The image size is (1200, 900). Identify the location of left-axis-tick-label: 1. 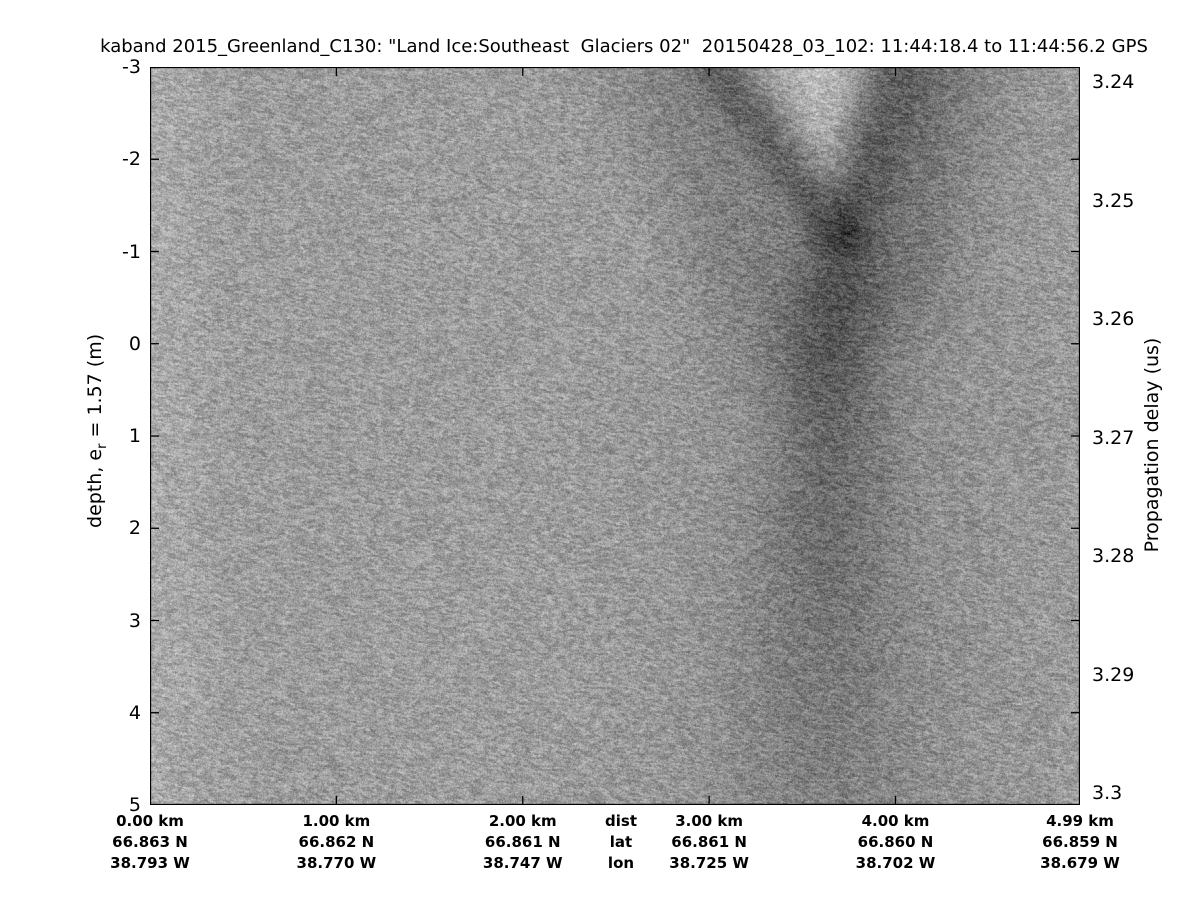
(134, 436).